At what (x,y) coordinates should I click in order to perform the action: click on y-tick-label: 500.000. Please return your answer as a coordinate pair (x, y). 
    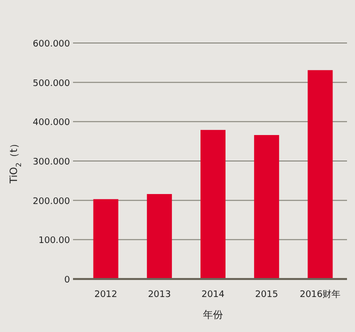
    Looking at the image, I should click on (51, 83).